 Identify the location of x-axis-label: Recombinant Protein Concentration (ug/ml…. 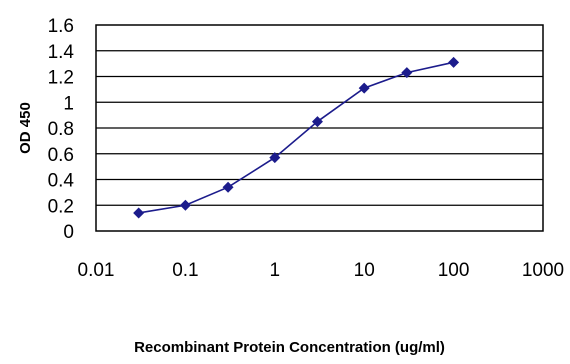
(289, 347).